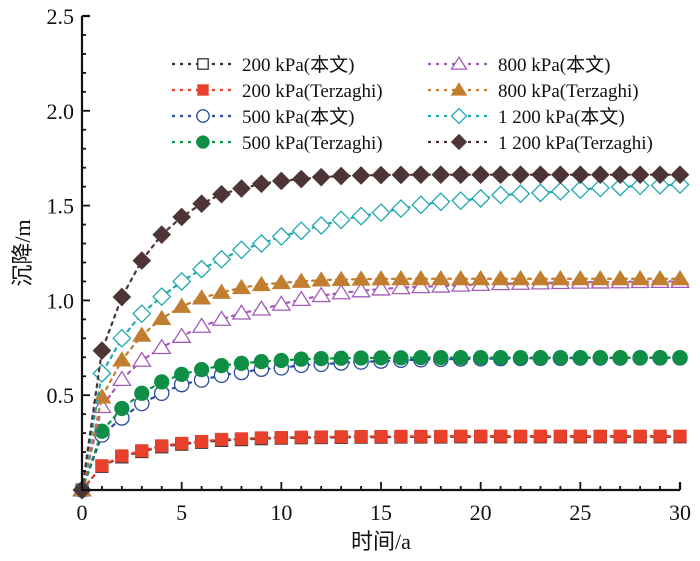  I want to click on series-line, so click(381, 463).